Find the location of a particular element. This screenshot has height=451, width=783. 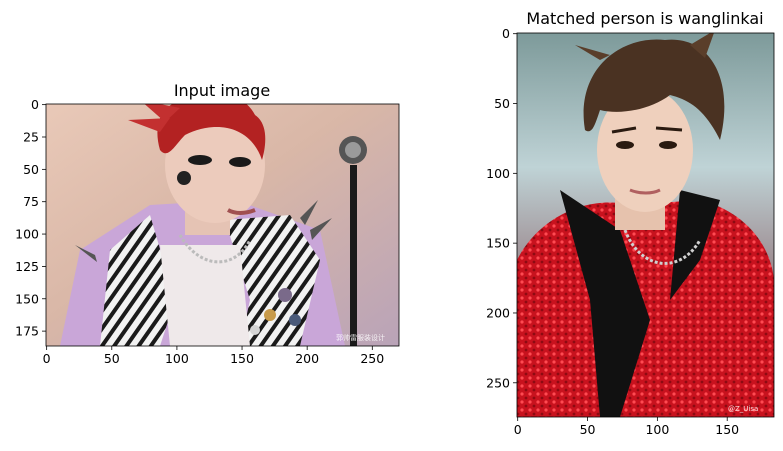

matched-xtick-label: 150 is located at coordinates (727, 429).